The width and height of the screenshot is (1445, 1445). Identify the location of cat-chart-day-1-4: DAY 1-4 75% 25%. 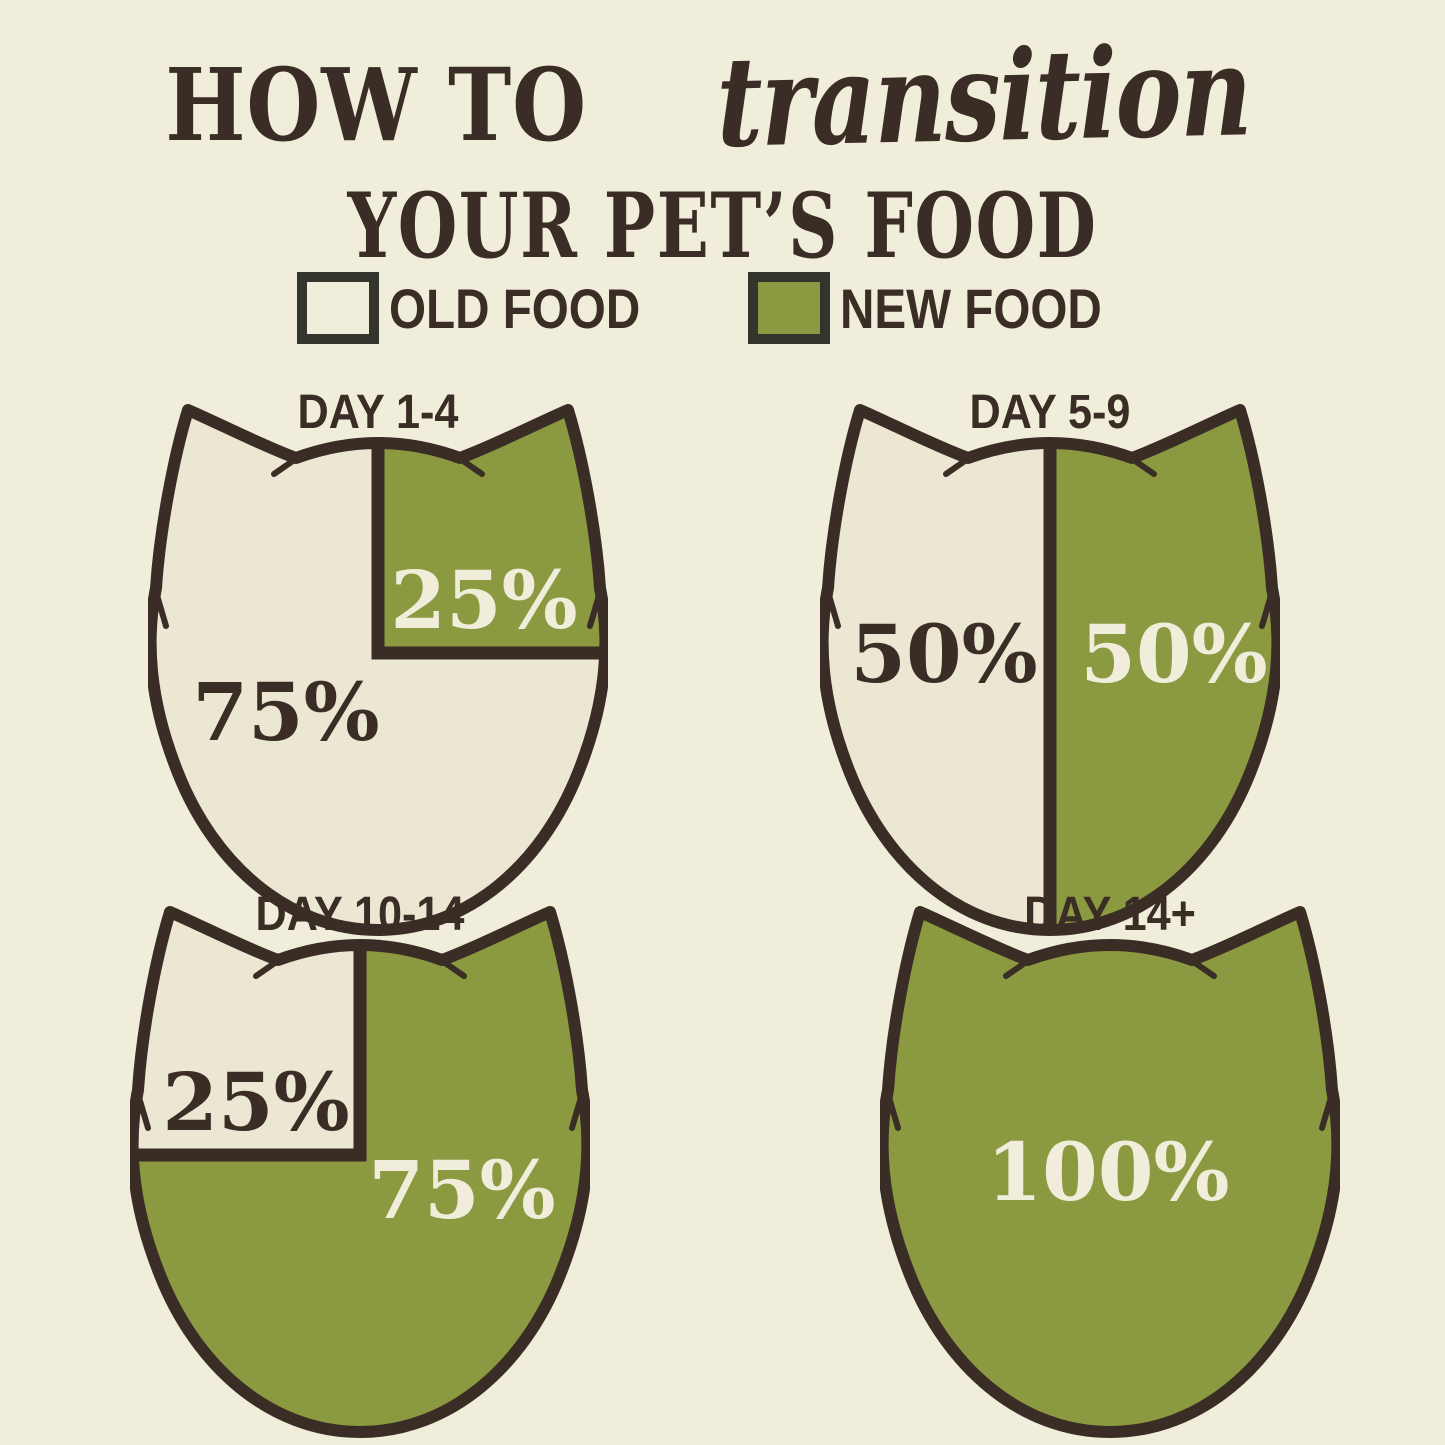
(378, 660).